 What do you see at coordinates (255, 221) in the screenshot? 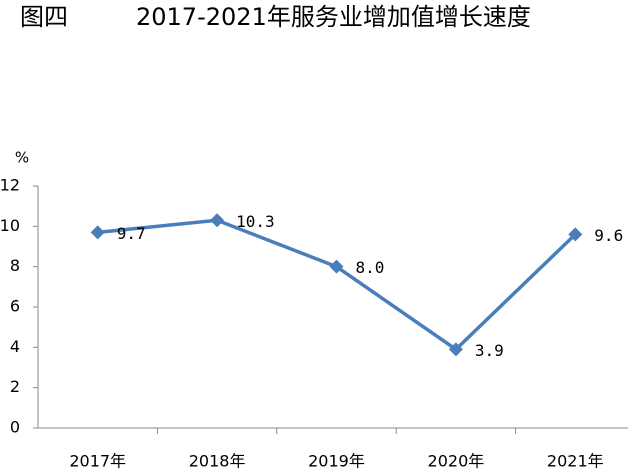
I see `data-label: 10.3` at bounding box center [255, 221].